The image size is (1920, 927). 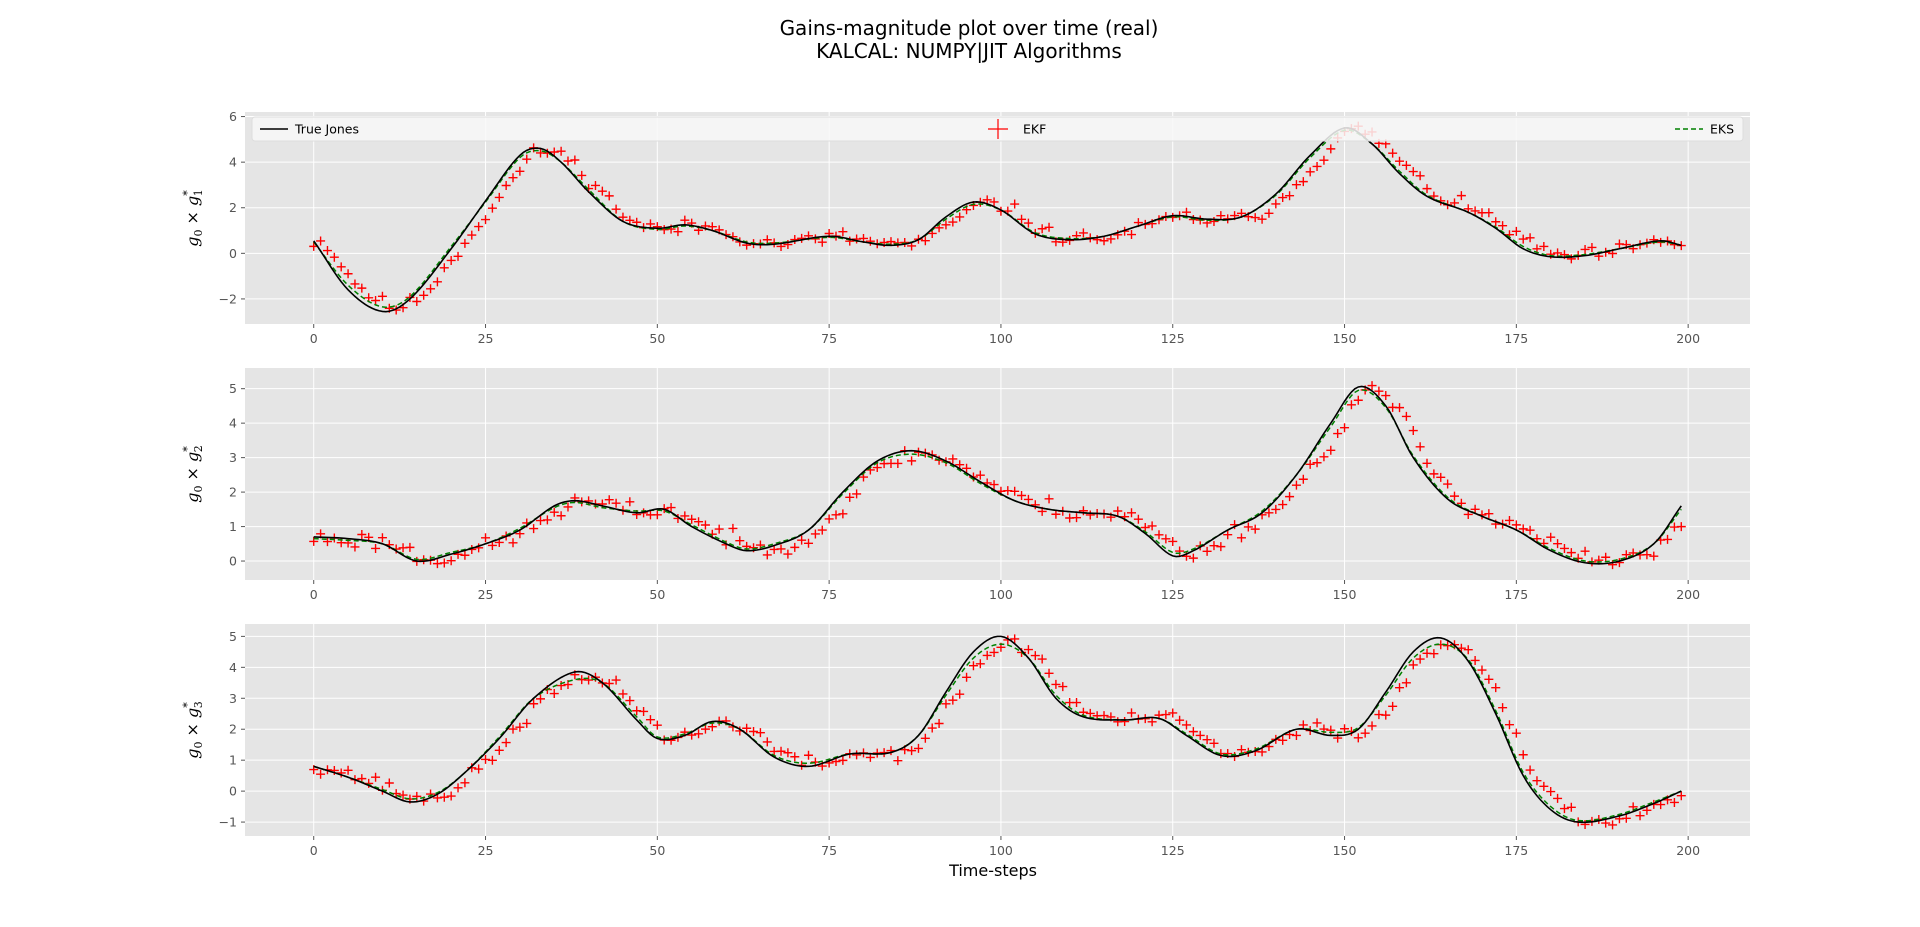 What do you see at coordinates (486, 594) in the screenshot?
I see `x-tick-label: 25` at bounding box center [486, 594].